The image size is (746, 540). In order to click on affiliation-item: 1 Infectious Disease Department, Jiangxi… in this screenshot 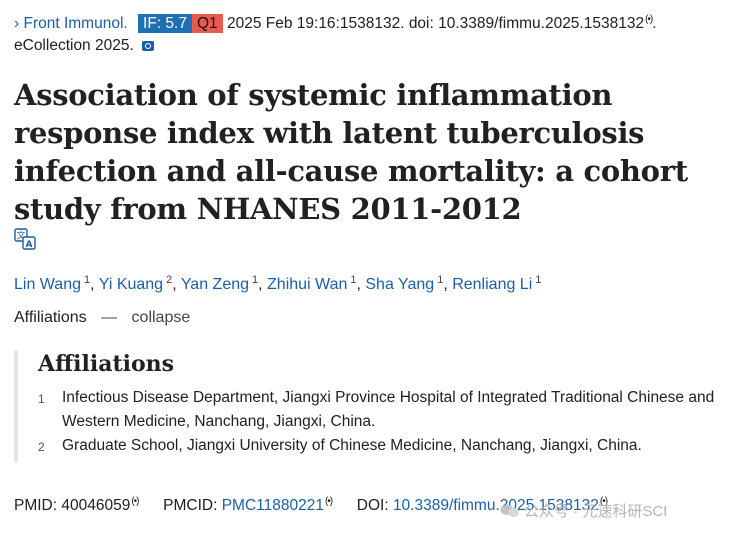, I will do `click(388, 410)`.